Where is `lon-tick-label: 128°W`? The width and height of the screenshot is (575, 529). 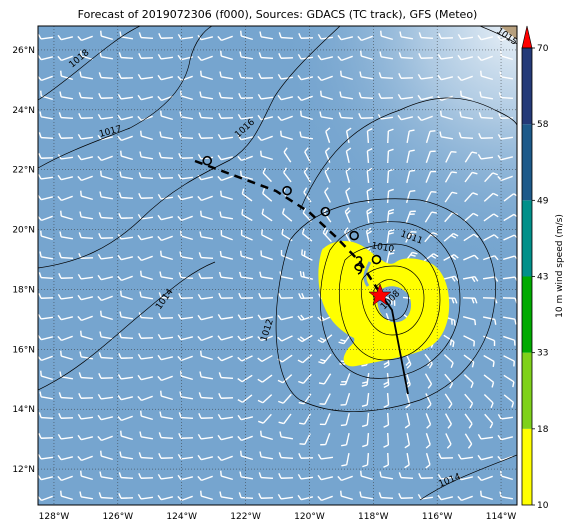
lon-tick-label: 128°W is located at coordinates (54, 517).